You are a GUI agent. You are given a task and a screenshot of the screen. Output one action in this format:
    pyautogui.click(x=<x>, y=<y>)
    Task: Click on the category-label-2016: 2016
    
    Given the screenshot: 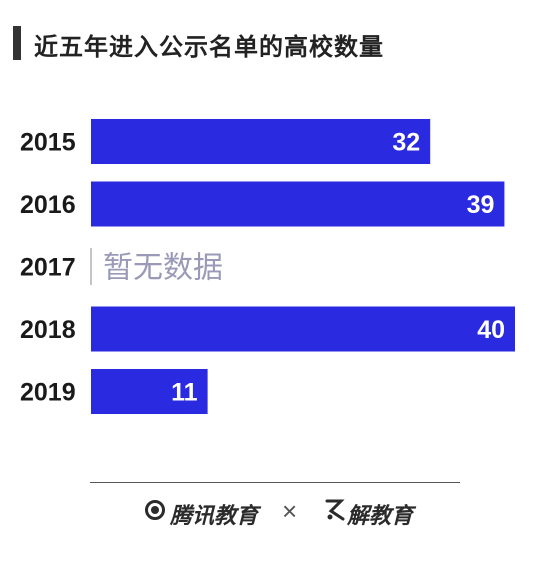 What is the action you would take?
    pyautogui.click(x=48, y=205)
    